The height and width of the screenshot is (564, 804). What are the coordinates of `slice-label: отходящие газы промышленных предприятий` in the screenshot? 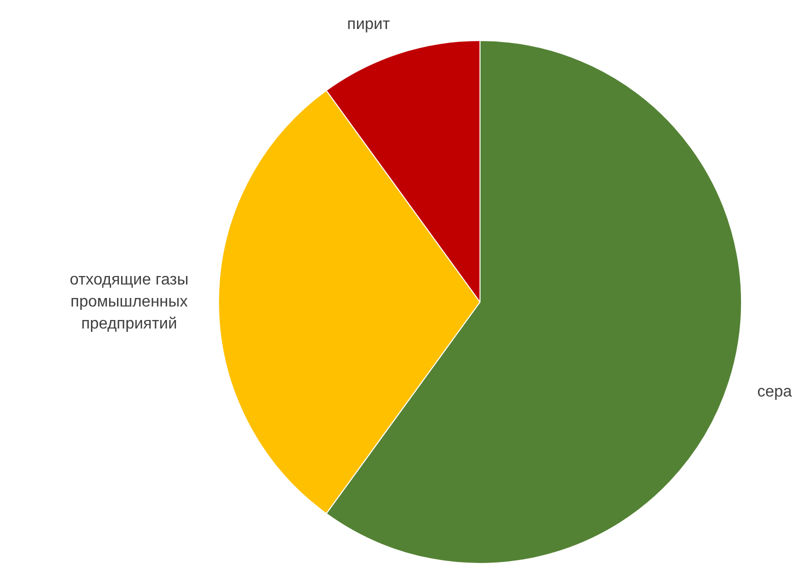 It's located at (129, 301).